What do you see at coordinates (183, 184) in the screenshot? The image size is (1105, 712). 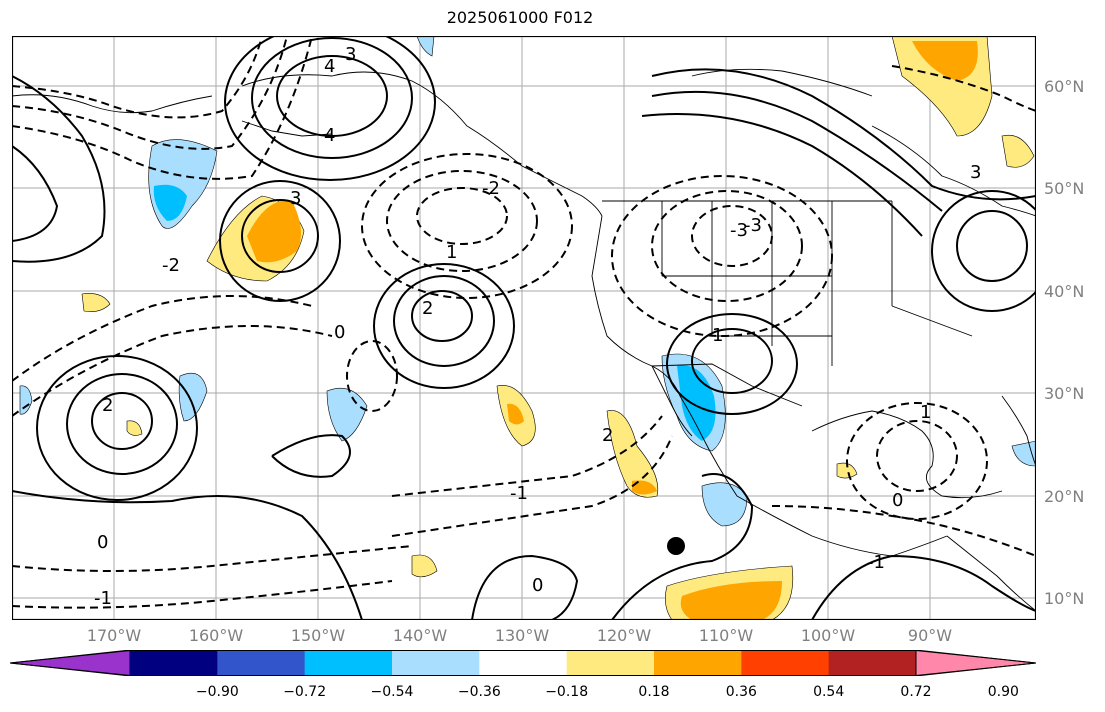 I see `shade-blue-bering` at bounding box center [183, 184].